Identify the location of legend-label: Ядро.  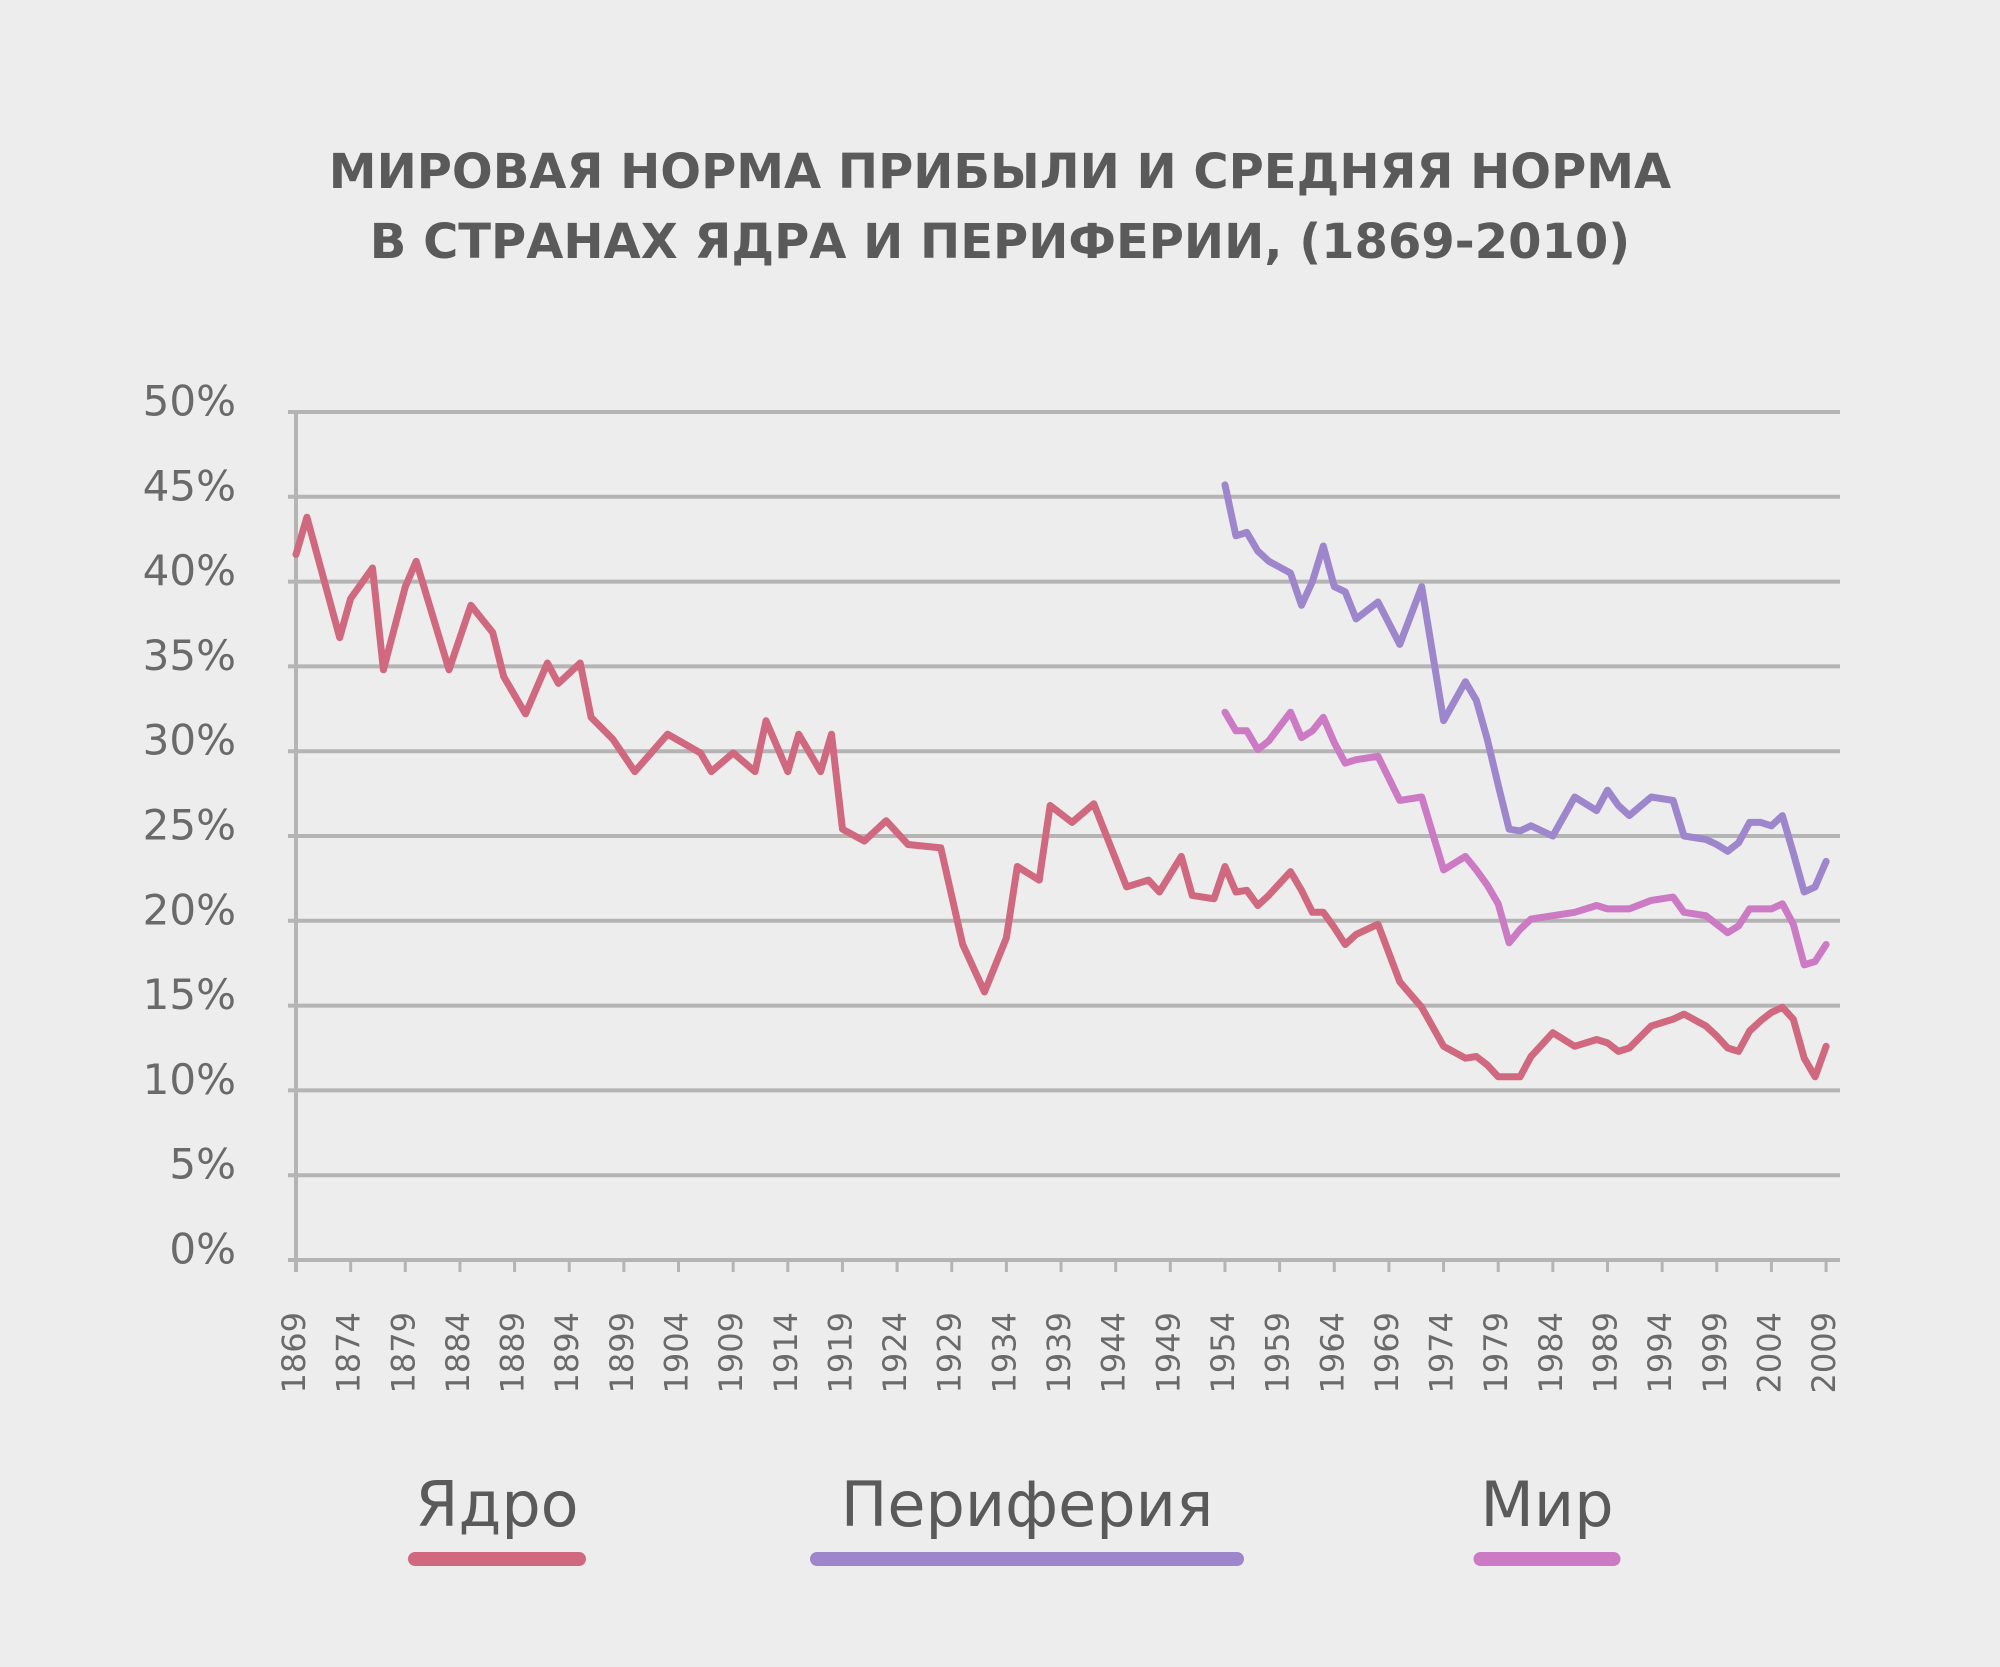
(496, 1504).